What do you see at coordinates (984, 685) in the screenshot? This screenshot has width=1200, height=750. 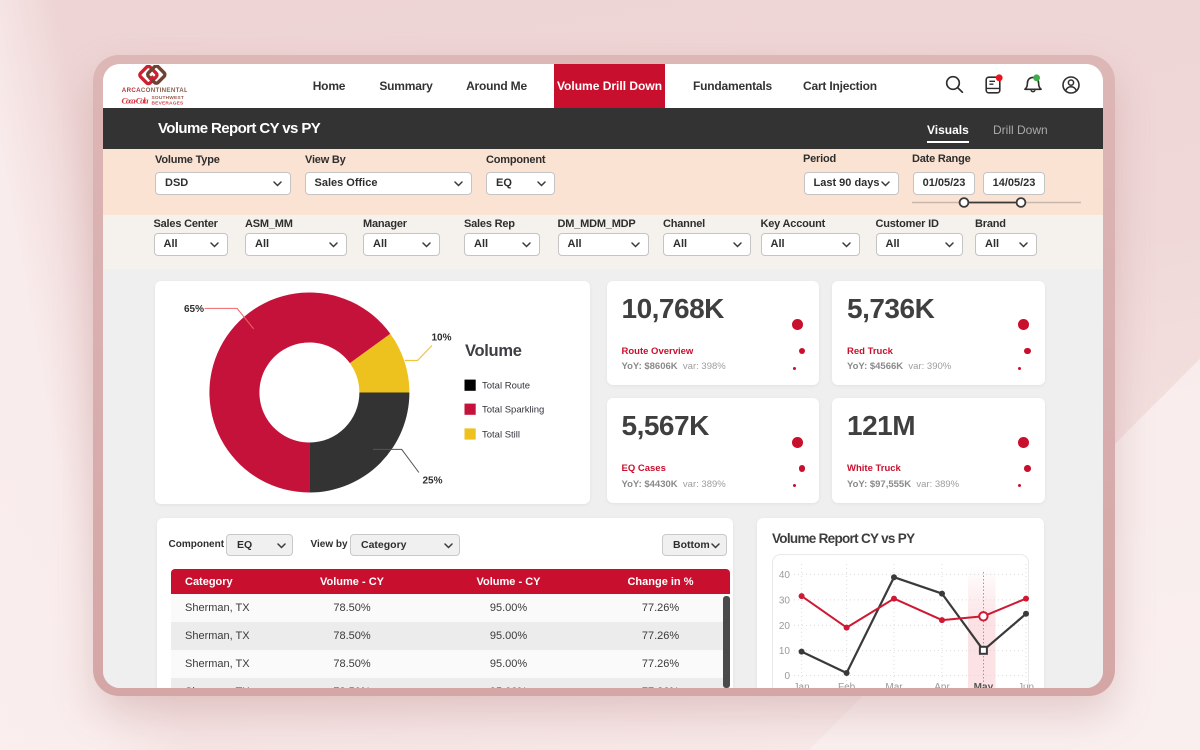 I see `svg-text: May` at bounding box center [984, 685].